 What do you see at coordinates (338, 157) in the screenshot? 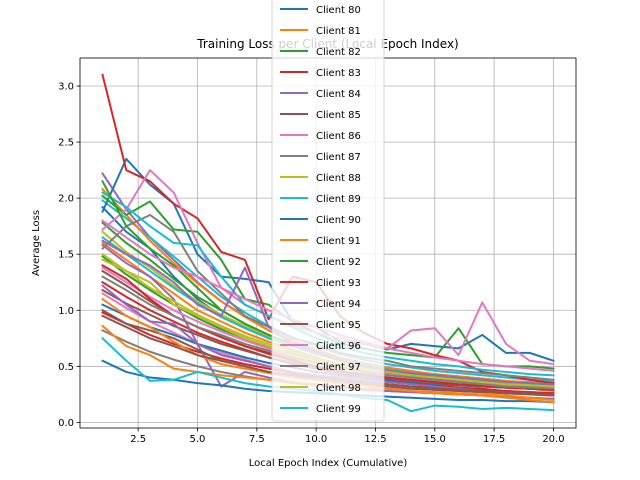
I see `legend-label: Client 87` at bounding box center [338, 157].